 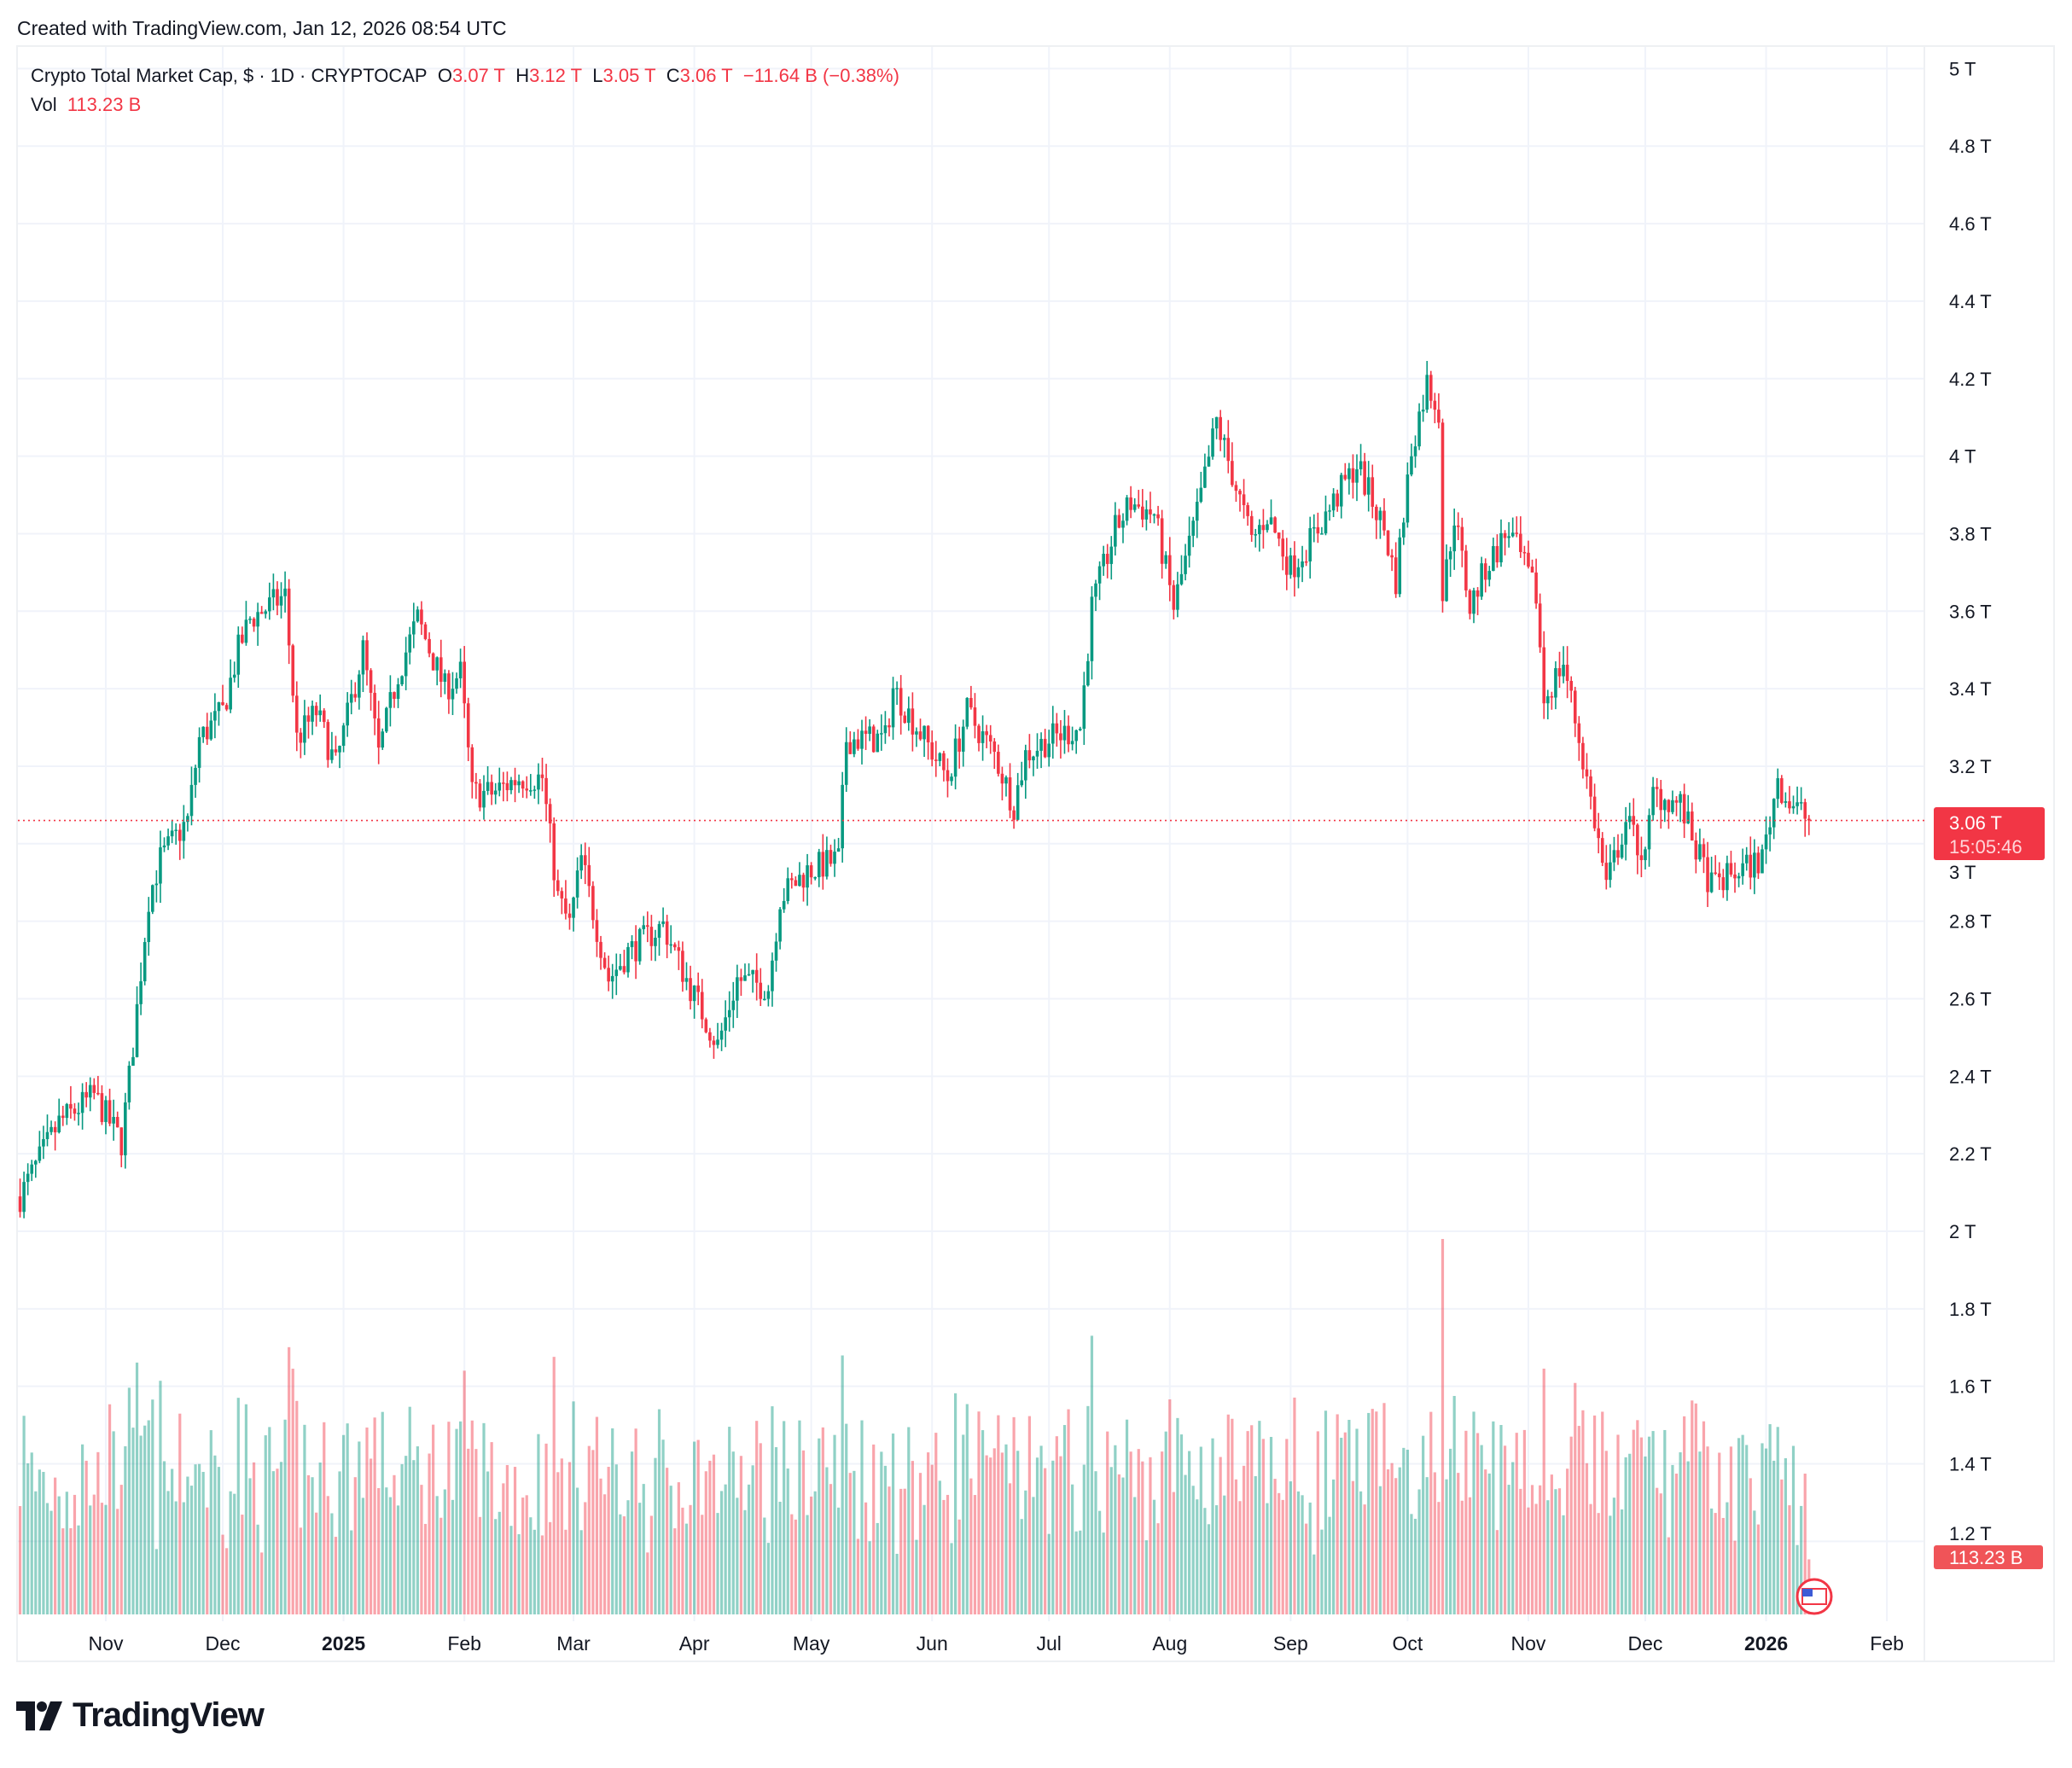 I want to click on y-tick-label: 4.8 T, so click(x=1970, y=146).